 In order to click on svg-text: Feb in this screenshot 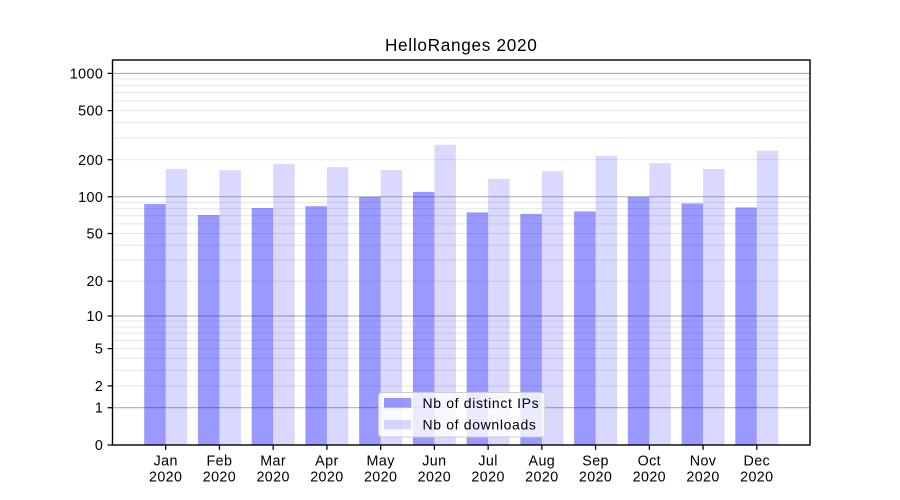, I will do `click(220, 462)`.